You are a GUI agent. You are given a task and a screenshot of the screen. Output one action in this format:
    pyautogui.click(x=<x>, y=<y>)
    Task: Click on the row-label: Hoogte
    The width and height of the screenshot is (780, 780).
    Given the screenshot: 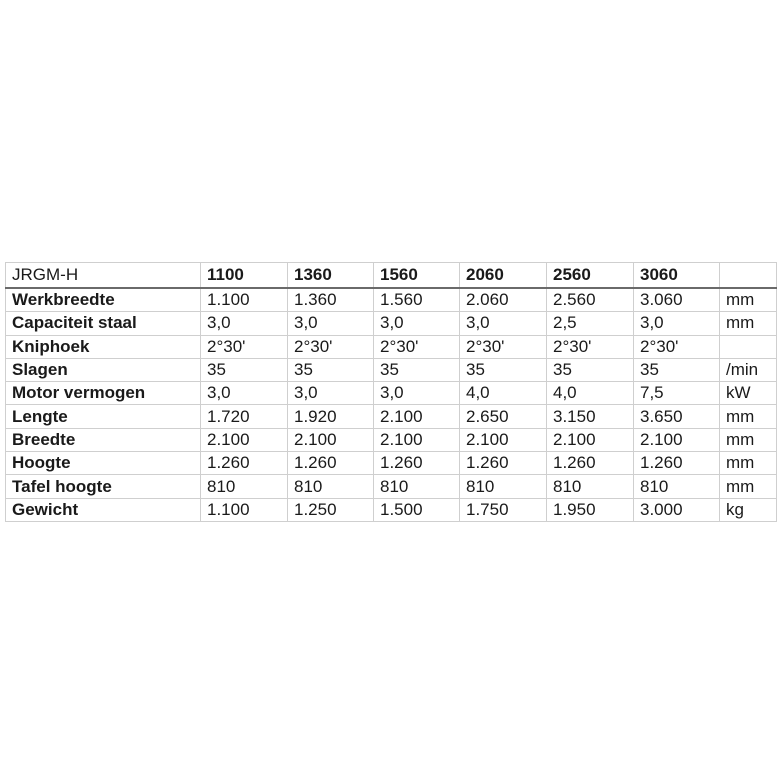 What is the action you would take?
    pyautogui.click(x=103, y=463)
    